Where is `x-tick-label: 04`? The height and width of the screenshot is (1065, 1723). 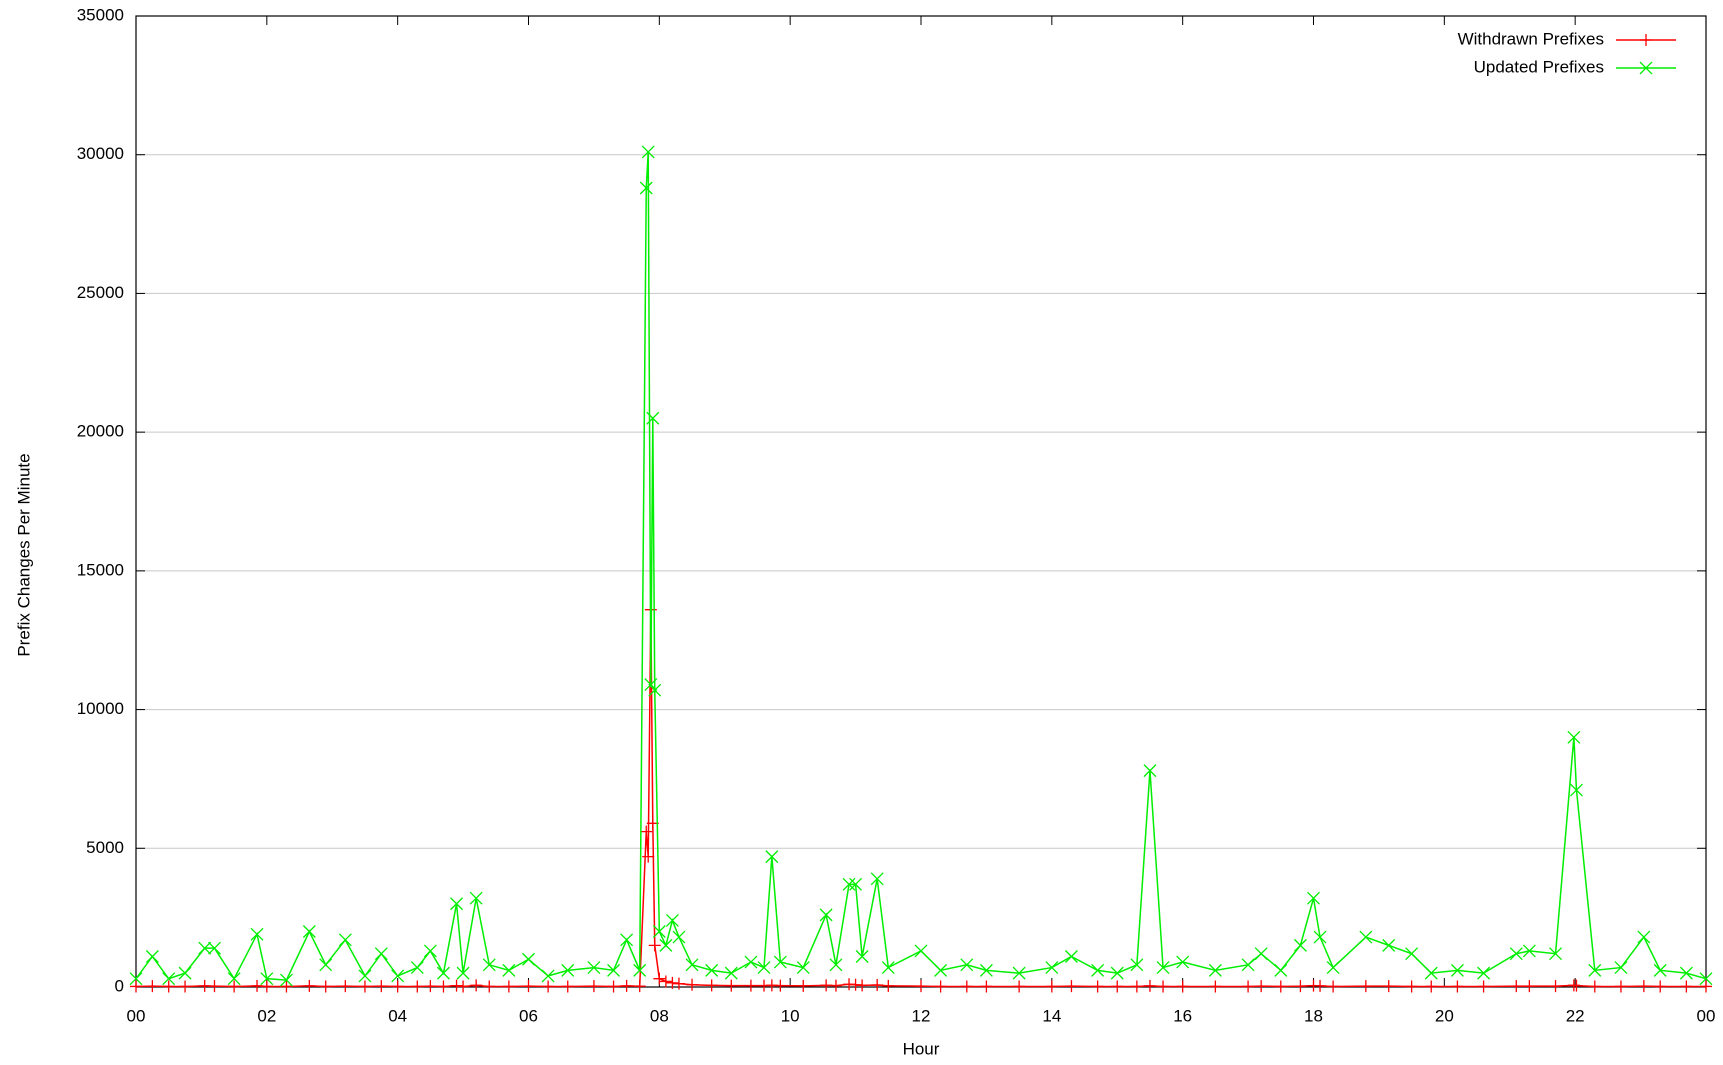
x-tick-label: 04 is located at coordinates (397, 1015).